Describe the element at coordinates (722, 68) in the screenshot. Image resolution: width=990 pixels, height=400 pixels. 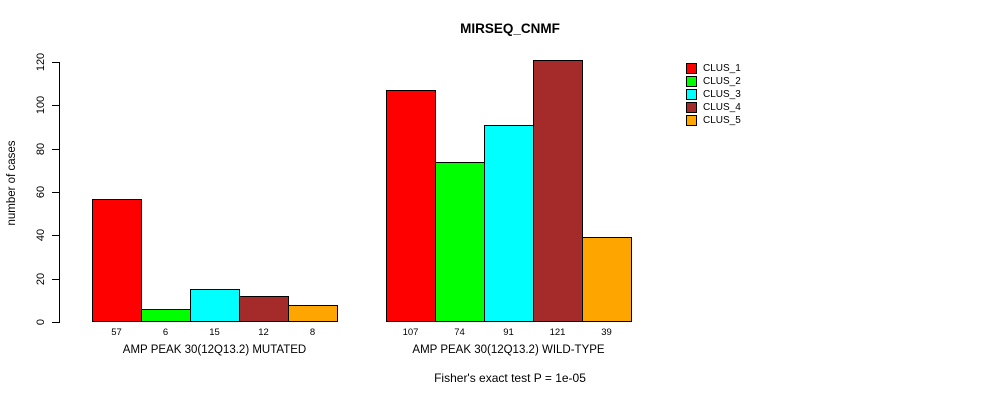
I see `legend-label: CLUS_1` at that location.